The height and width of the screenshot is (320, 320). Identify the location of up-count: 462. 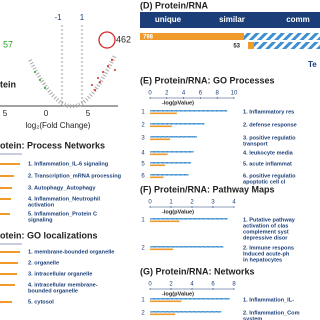
(123, 39).